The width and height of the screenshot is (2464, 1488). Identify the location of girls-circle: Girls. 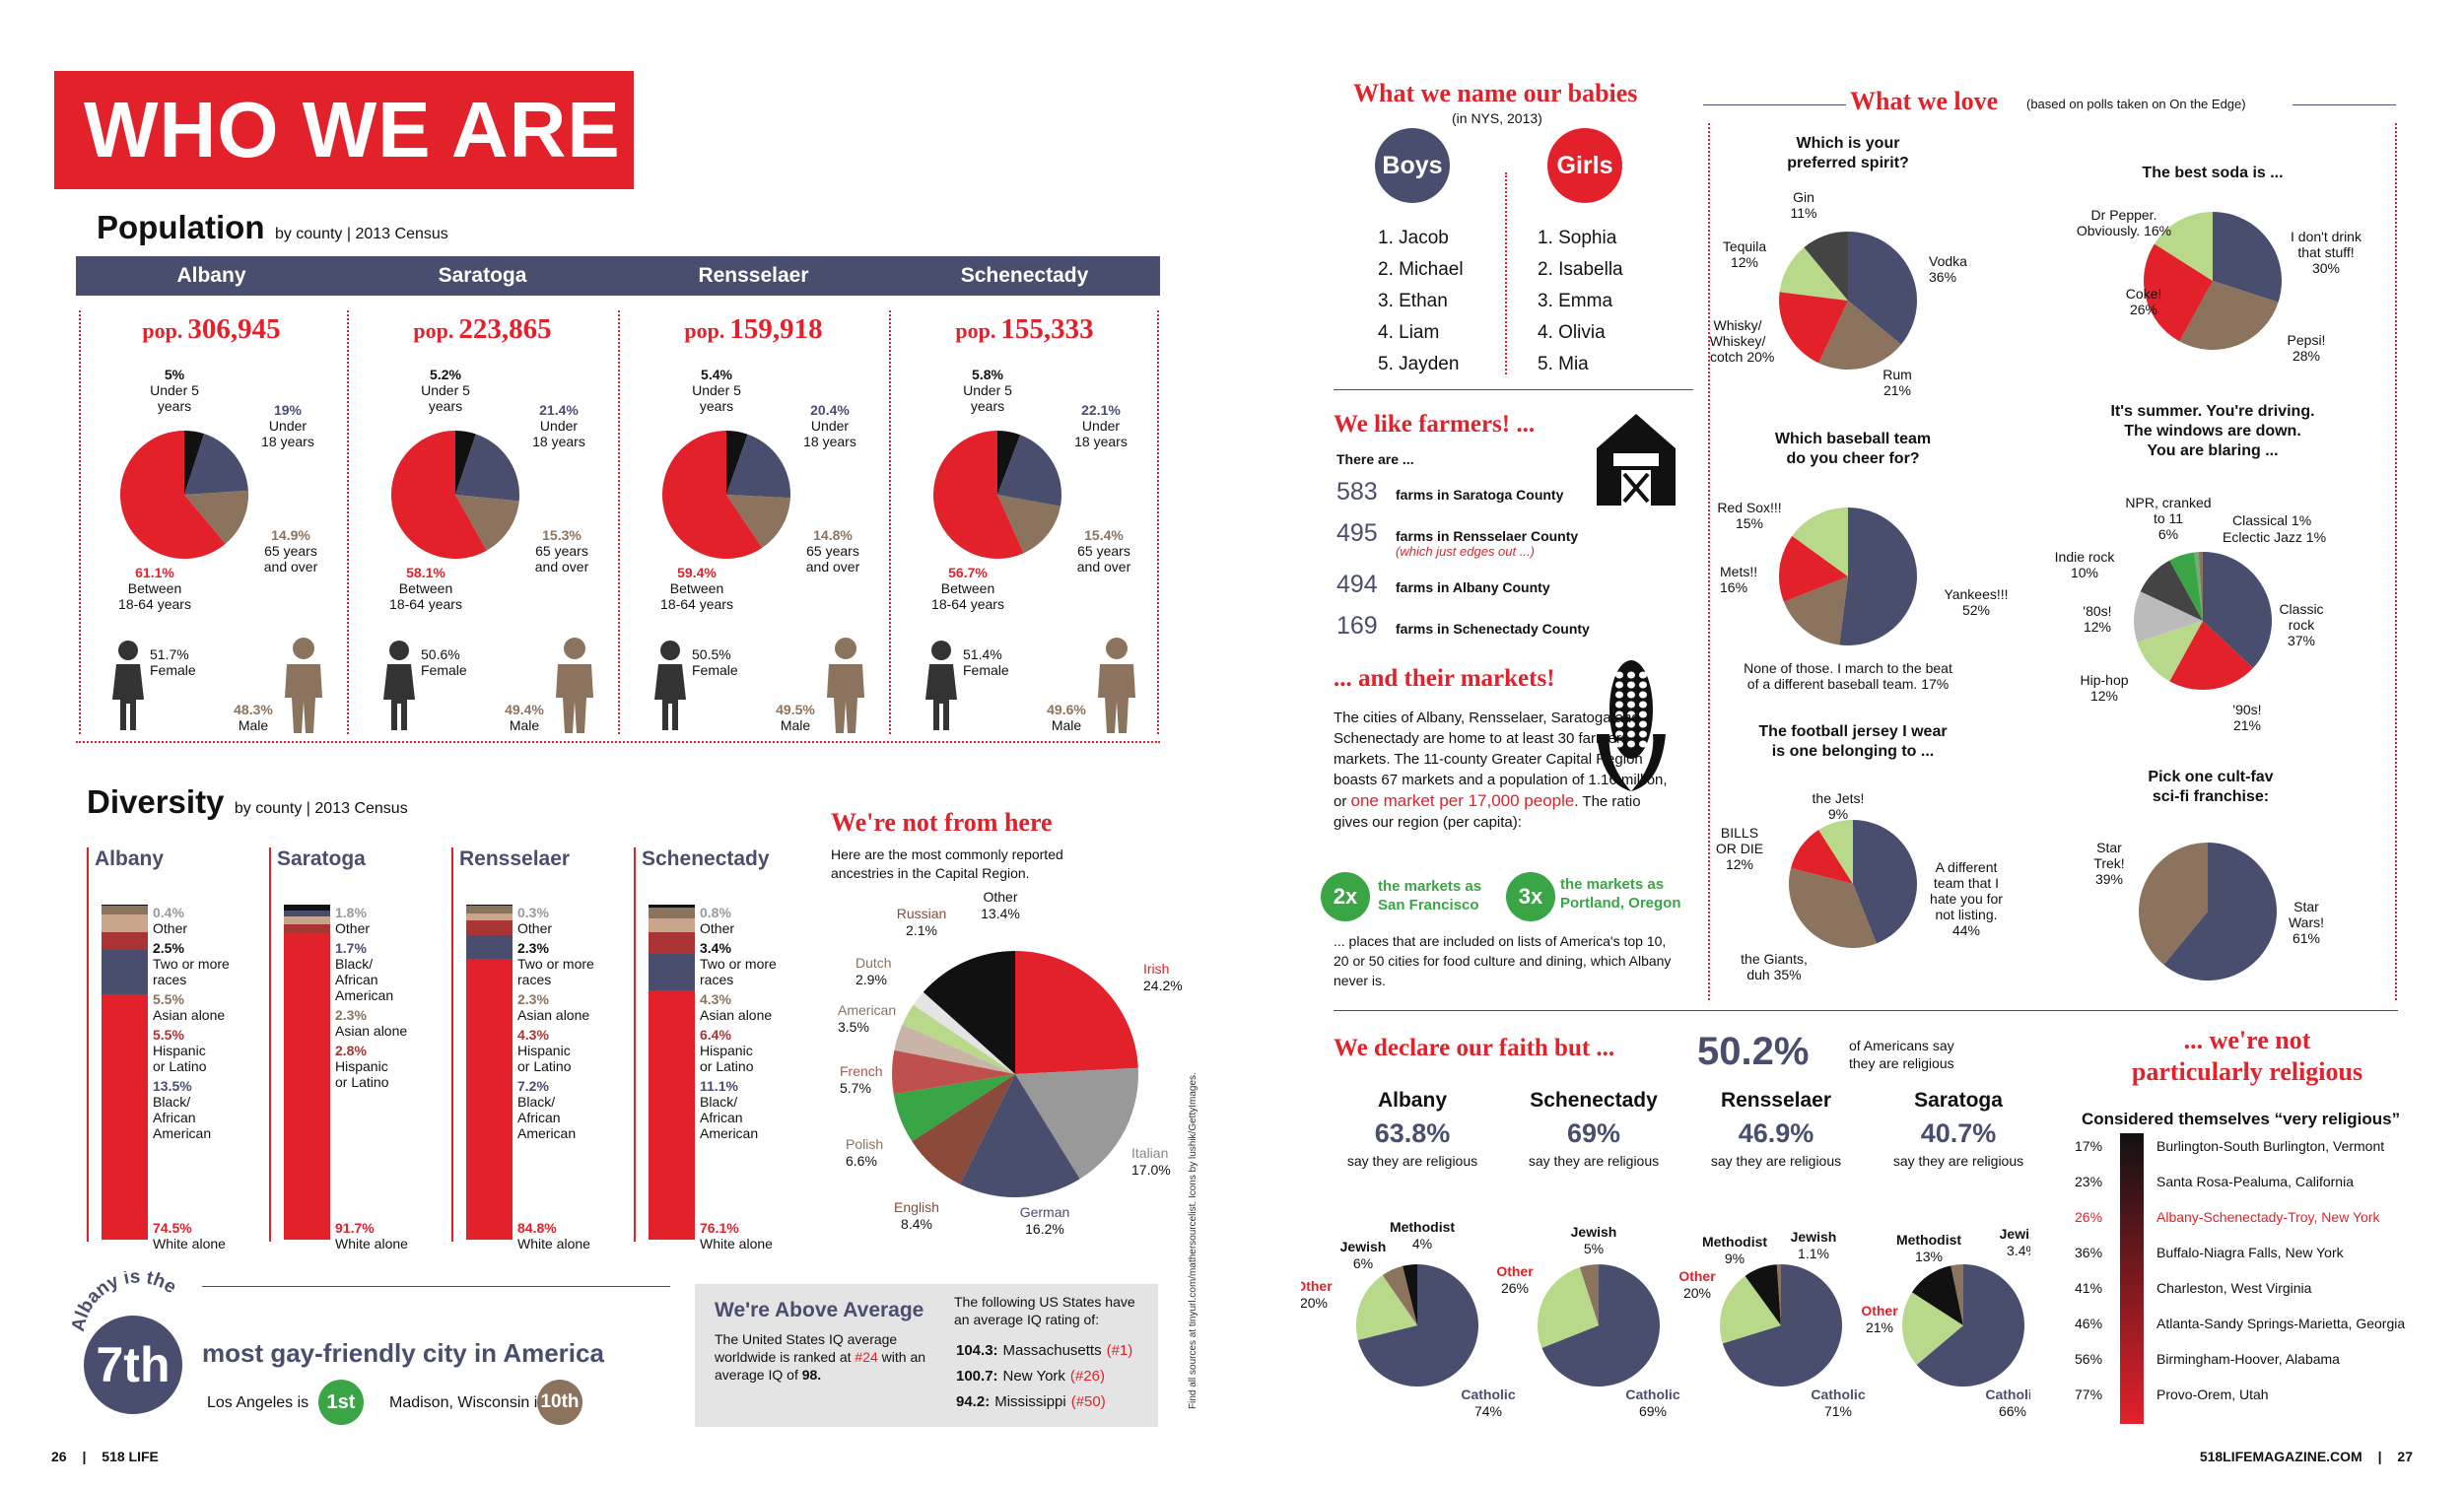
(1584, 166).